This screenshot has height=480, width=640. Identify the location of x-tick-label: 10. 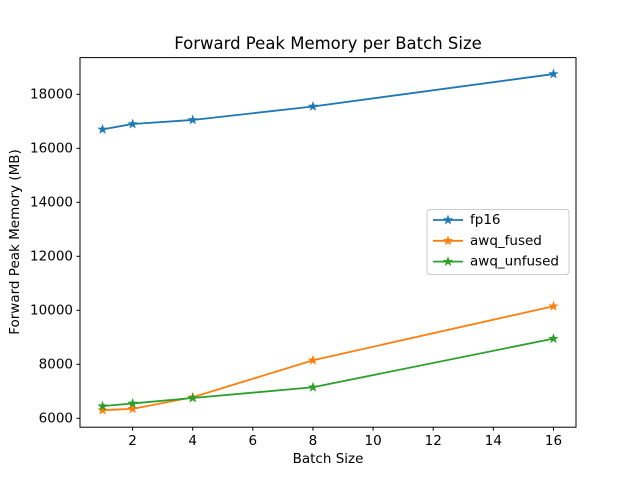
(372, 441).